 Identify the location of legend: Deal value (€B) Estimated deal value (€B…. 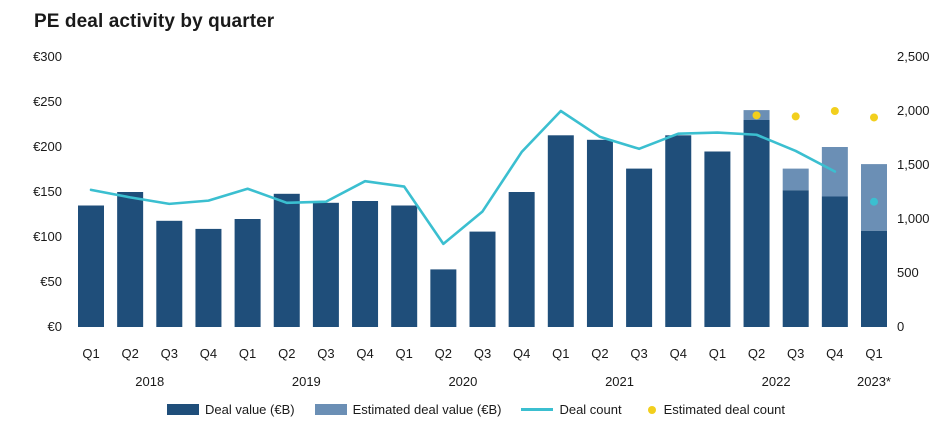
(476, 409).